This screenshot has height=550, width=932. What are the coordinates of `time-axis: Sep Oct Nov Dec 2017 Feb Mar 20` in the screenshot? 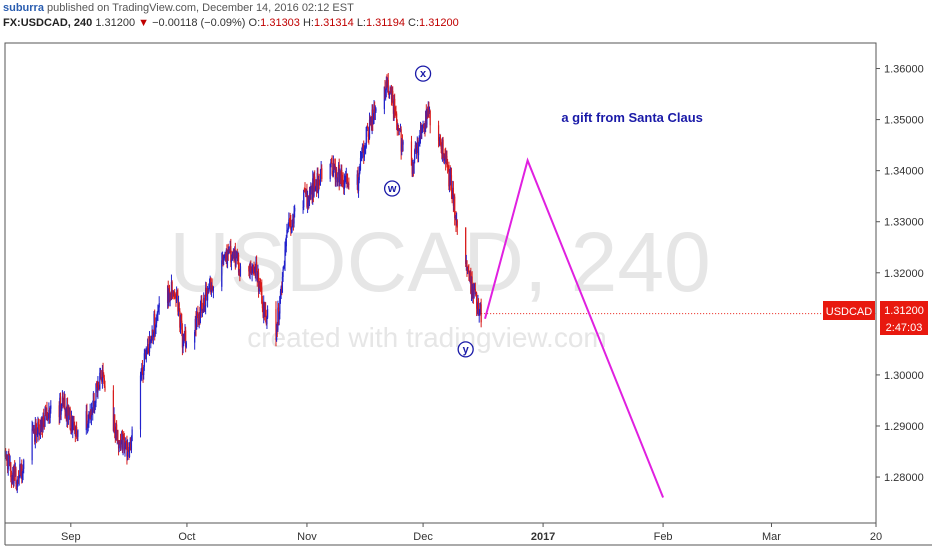 It's located at (471, 533).